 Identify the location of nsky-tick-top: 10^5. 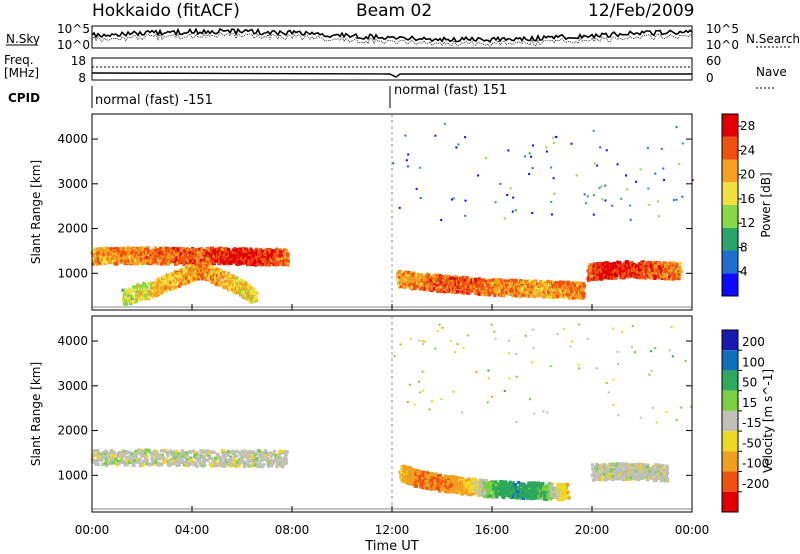
(73, 29).